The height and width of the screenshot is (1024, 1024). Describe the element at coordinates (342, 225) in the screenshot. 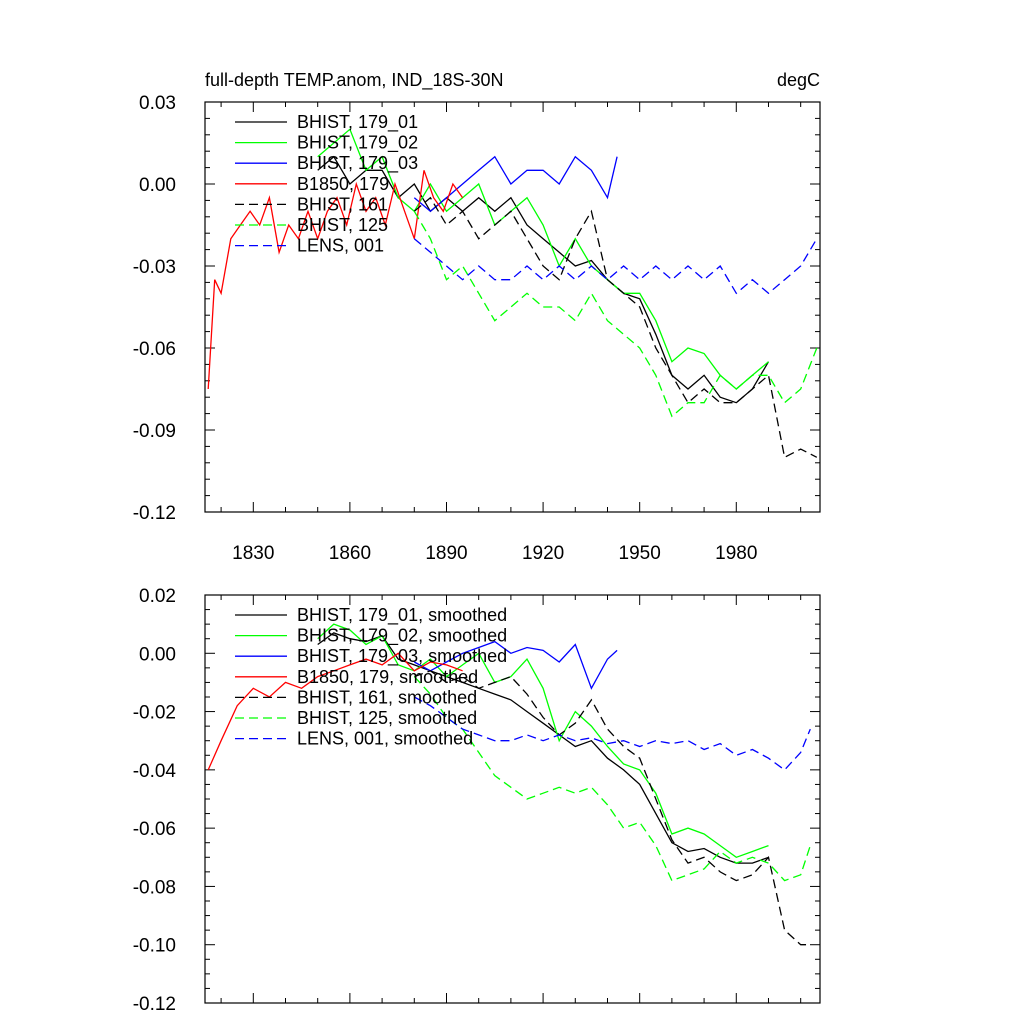

I see `legend-entry: BHIST, 125` at that location.